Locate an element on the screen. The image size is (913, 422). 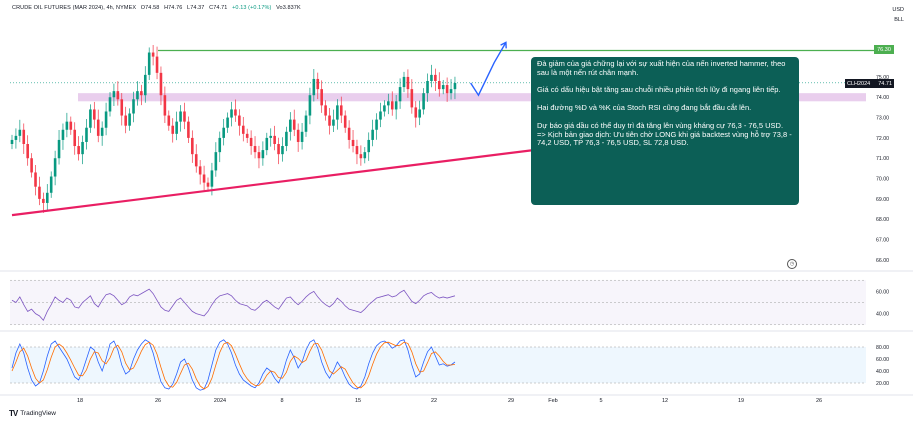
time-tick-label: 15 is located at coordinates (358, 401).